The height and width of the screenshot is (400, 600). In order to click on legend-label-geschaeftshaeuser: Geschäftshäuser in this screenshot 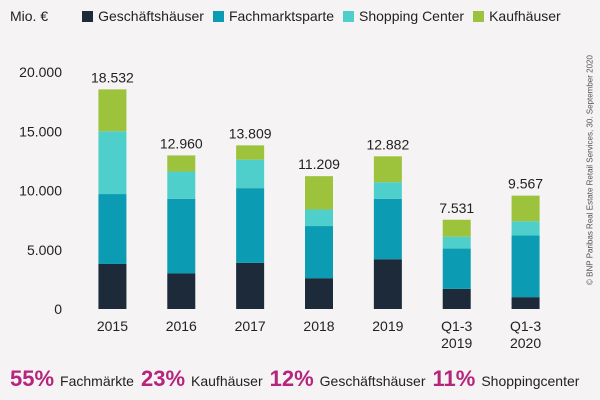, I will do `click(151, 16)`.